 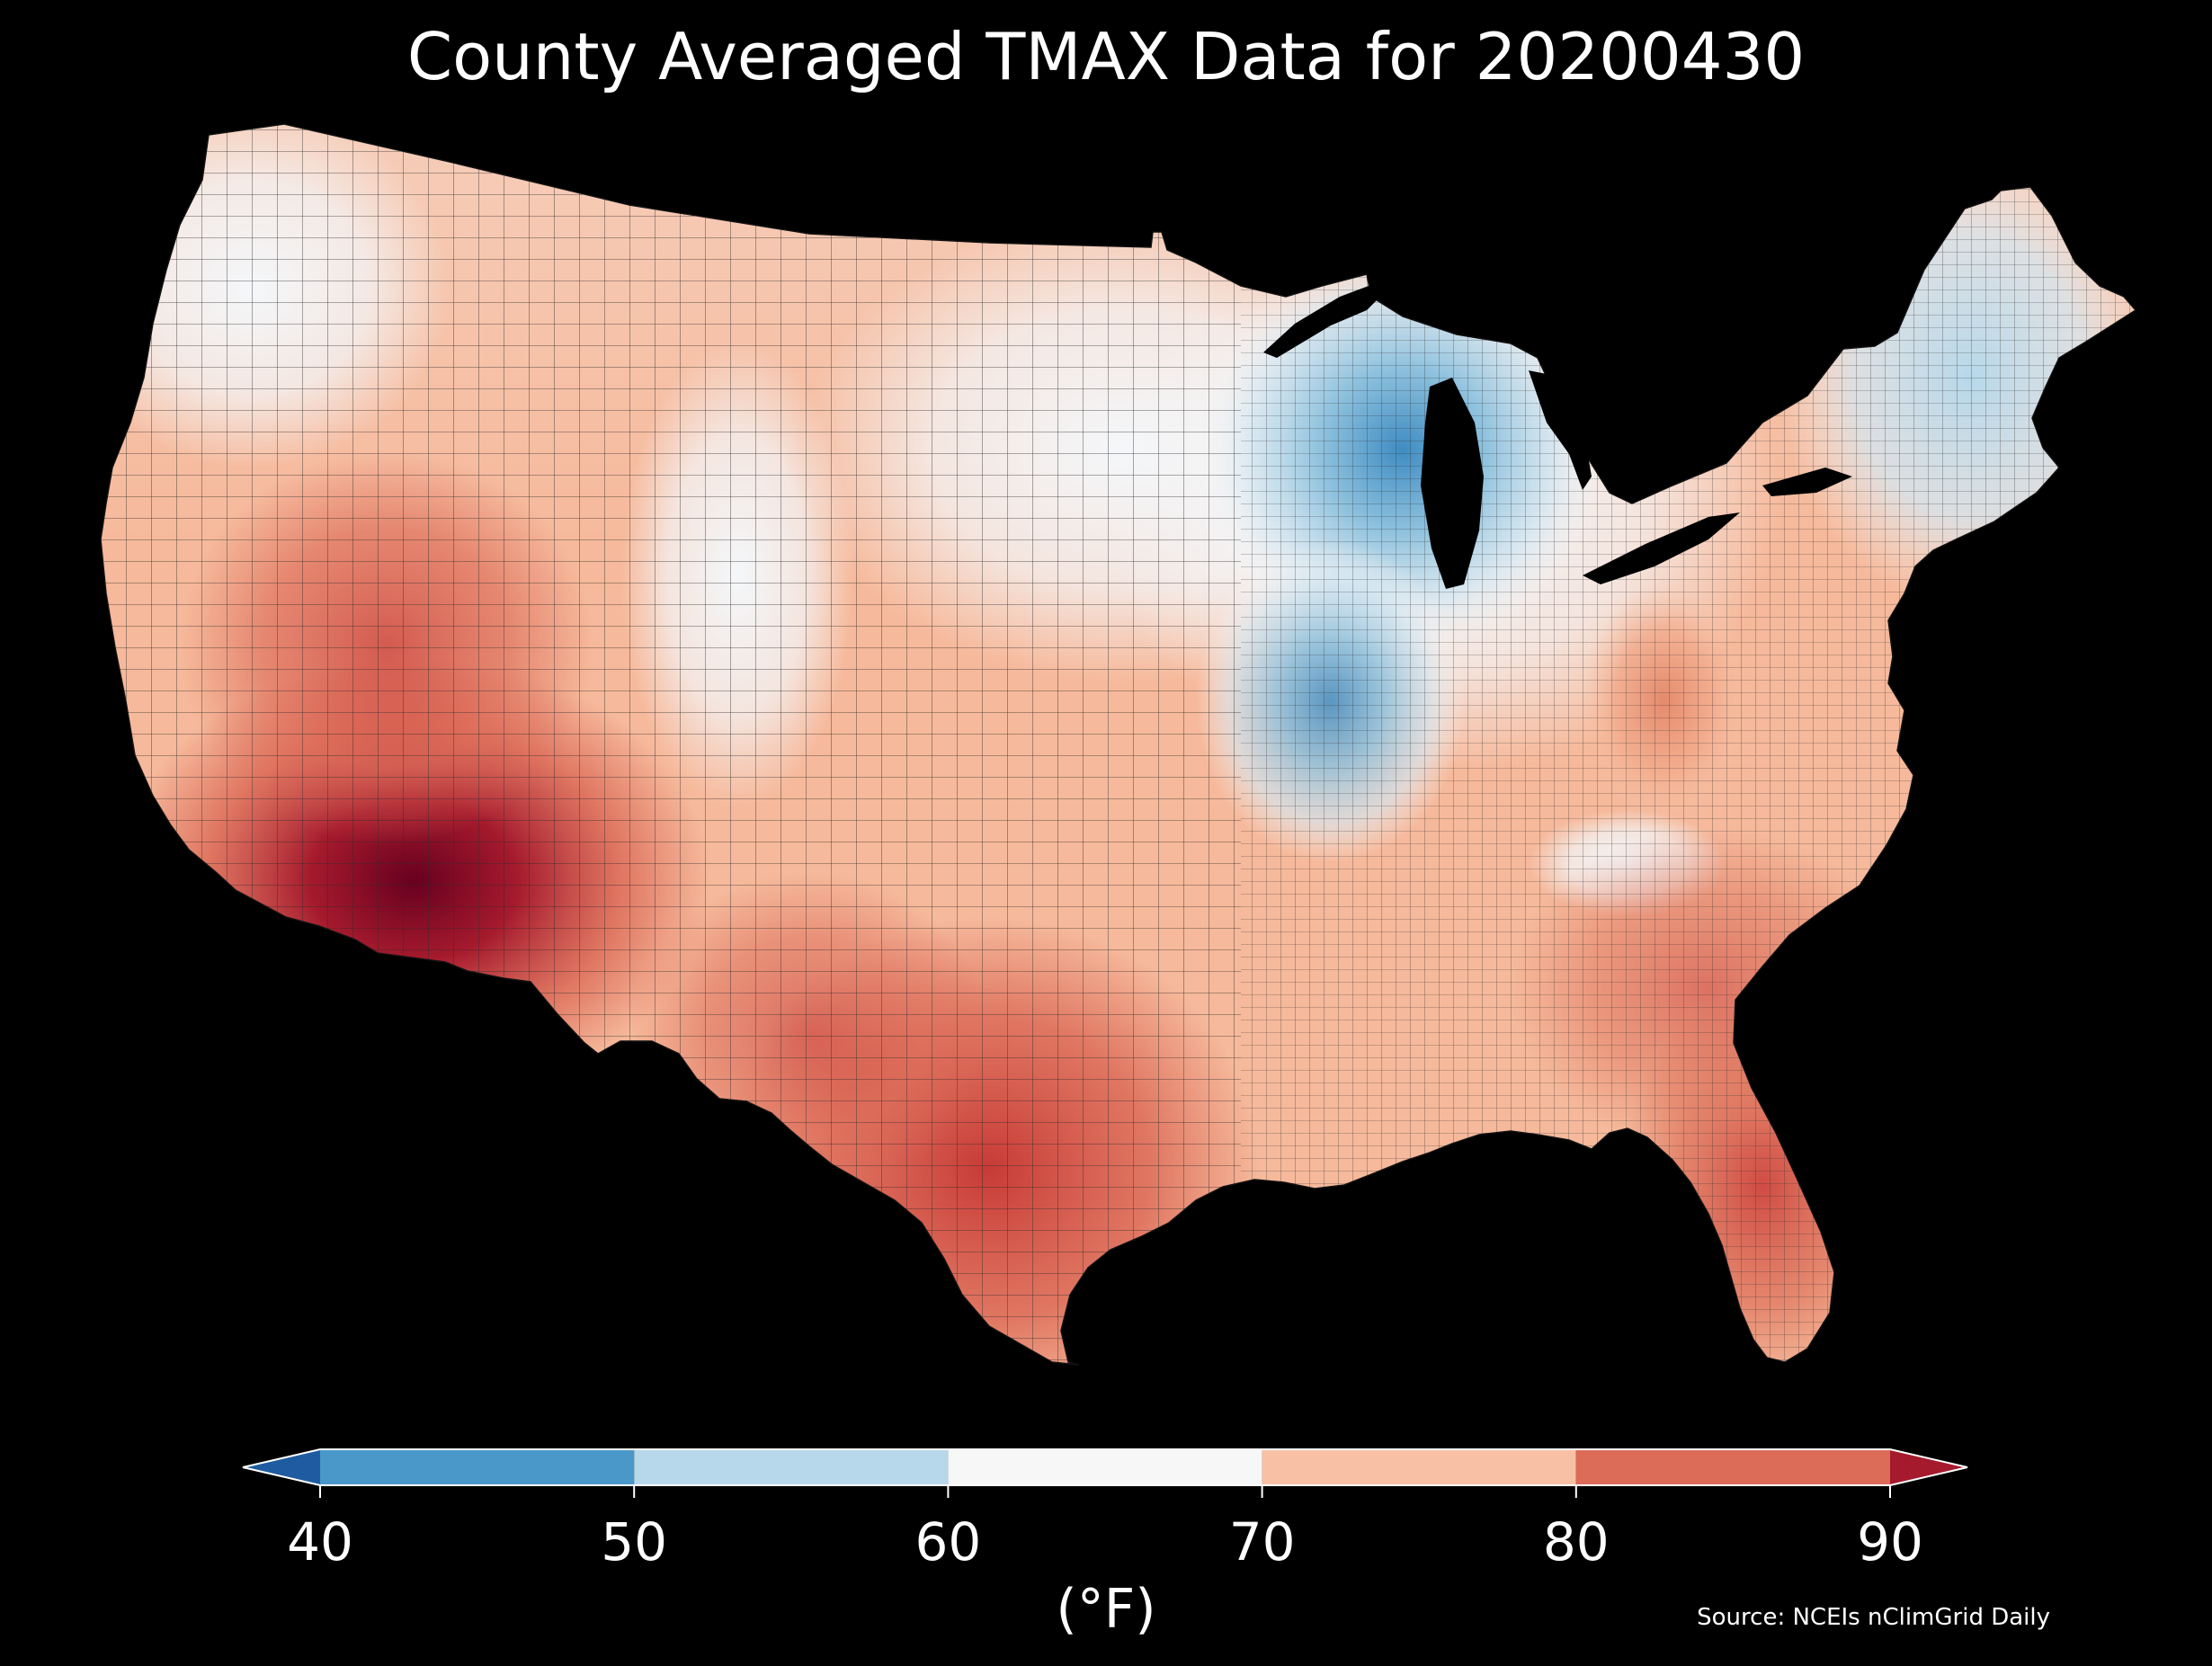 I want to click on lake-superior, so click(x=1326, y=320).